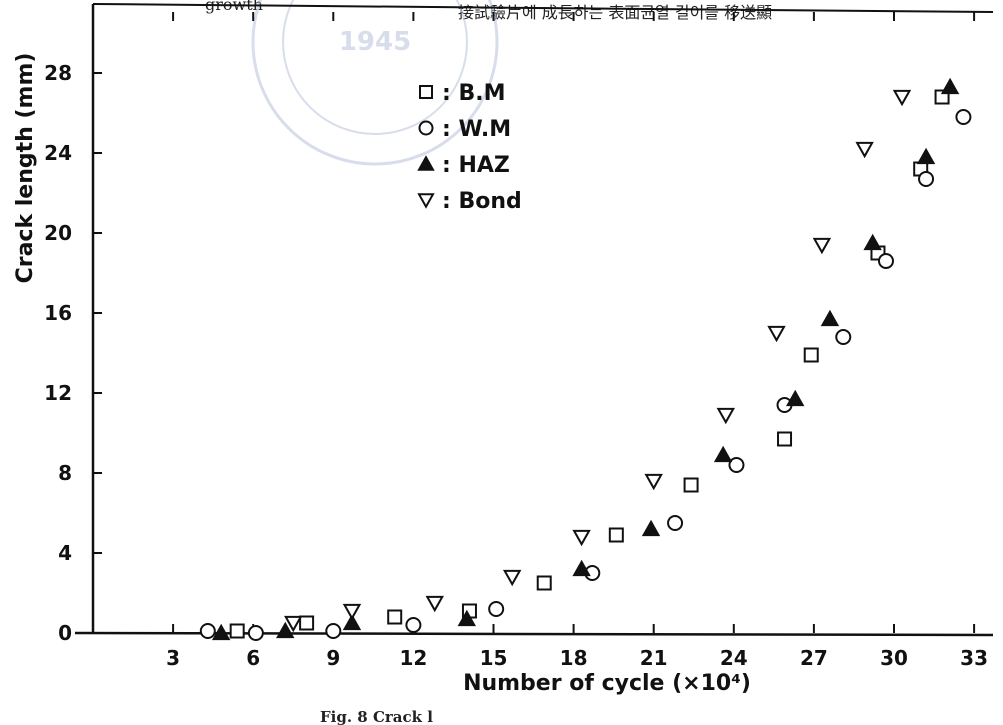  What do you see at coordinates (65, 473) in the screenshot?
I see `y-tick-label-8: 8` at bounding box center [65, 473].